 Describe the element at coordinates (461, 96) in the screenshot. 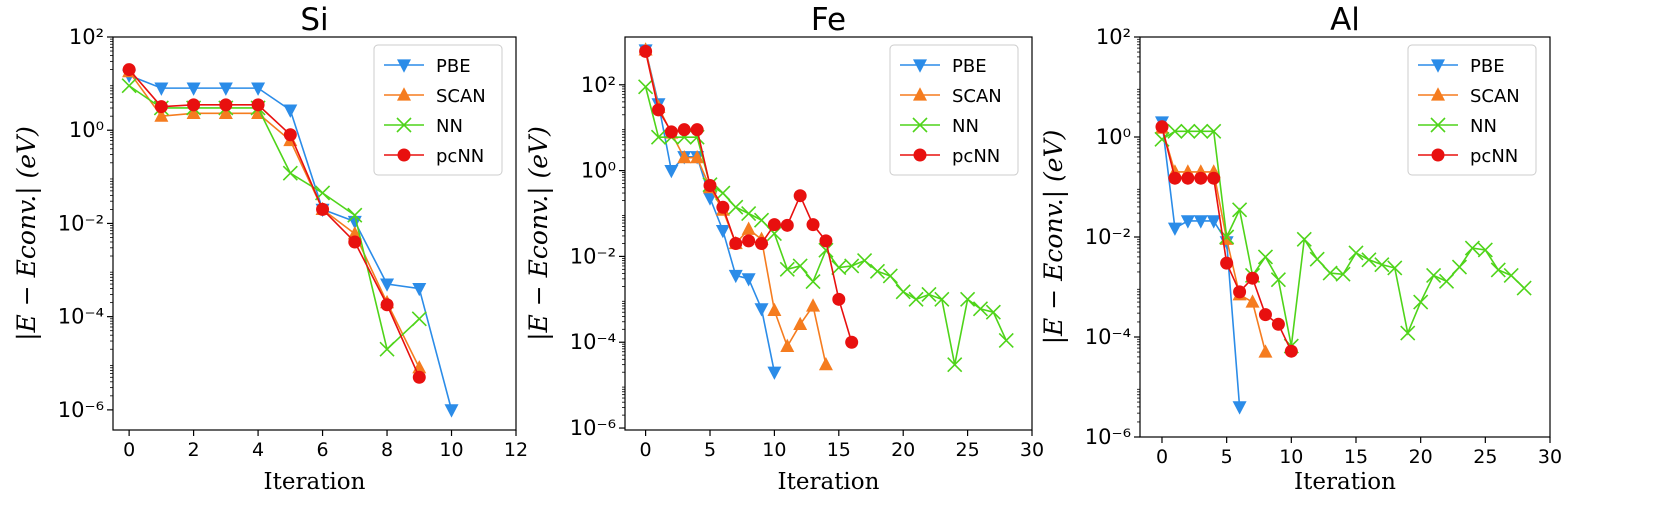

I see `legend-label: SCAN` at that location.